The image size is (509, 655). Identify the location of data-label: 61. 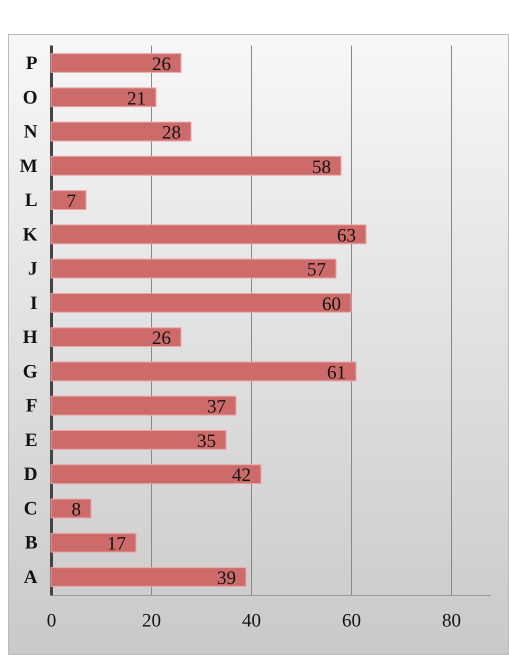
(336, 373).